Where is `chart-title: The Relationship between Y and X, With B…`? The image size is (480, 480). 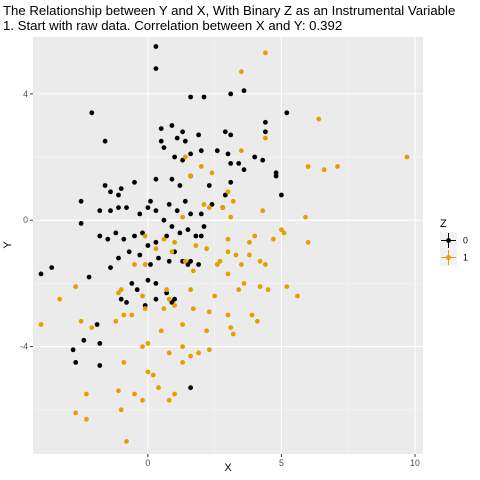 chart-title: The Relationship between Y and X, With B… is located at coordinates (229, 10).